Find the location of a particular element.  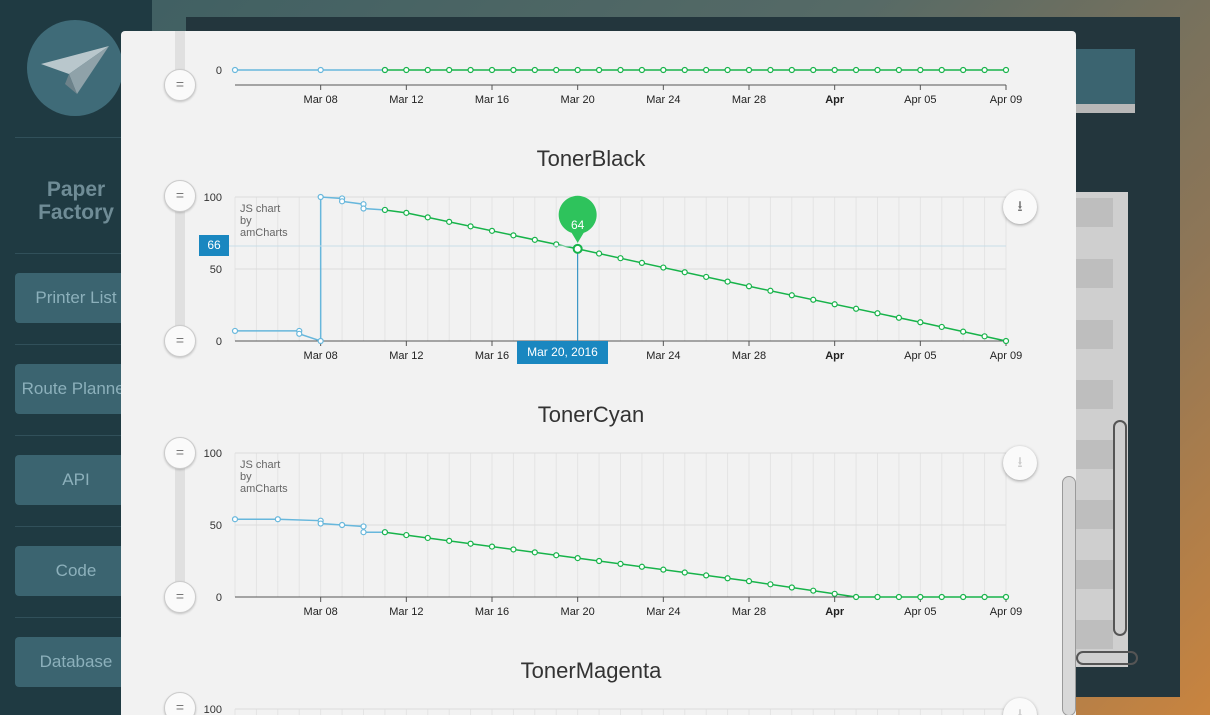

brand-line-1: Paper is located at coordinates (76, 189).